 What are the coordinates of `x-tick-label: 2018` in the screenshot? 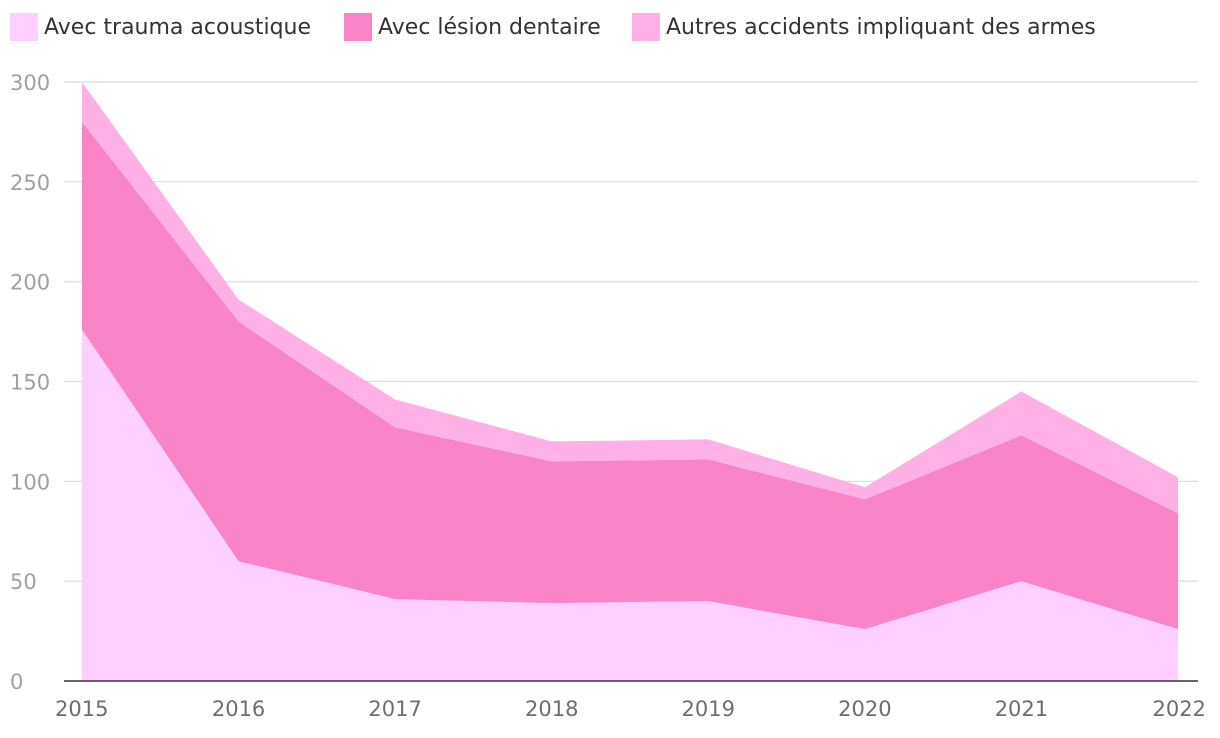 It's located at (551, 709).